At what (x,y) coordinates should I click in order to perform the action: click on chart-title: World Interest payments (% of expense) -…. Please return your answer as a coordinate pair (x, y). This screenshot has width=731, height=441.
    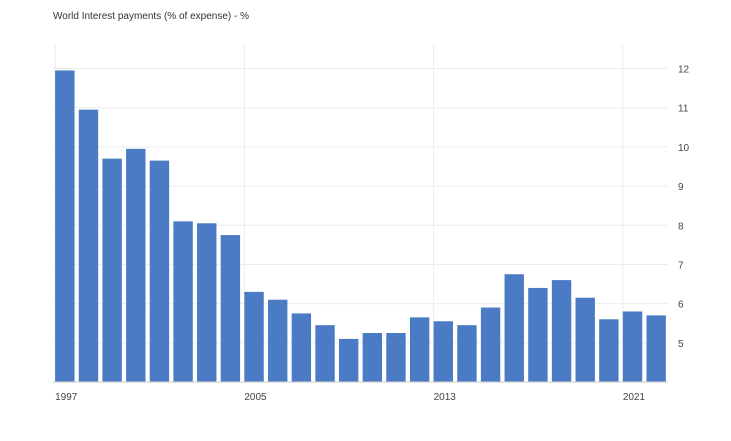
    Looking at the image, I should click on (151, 16).